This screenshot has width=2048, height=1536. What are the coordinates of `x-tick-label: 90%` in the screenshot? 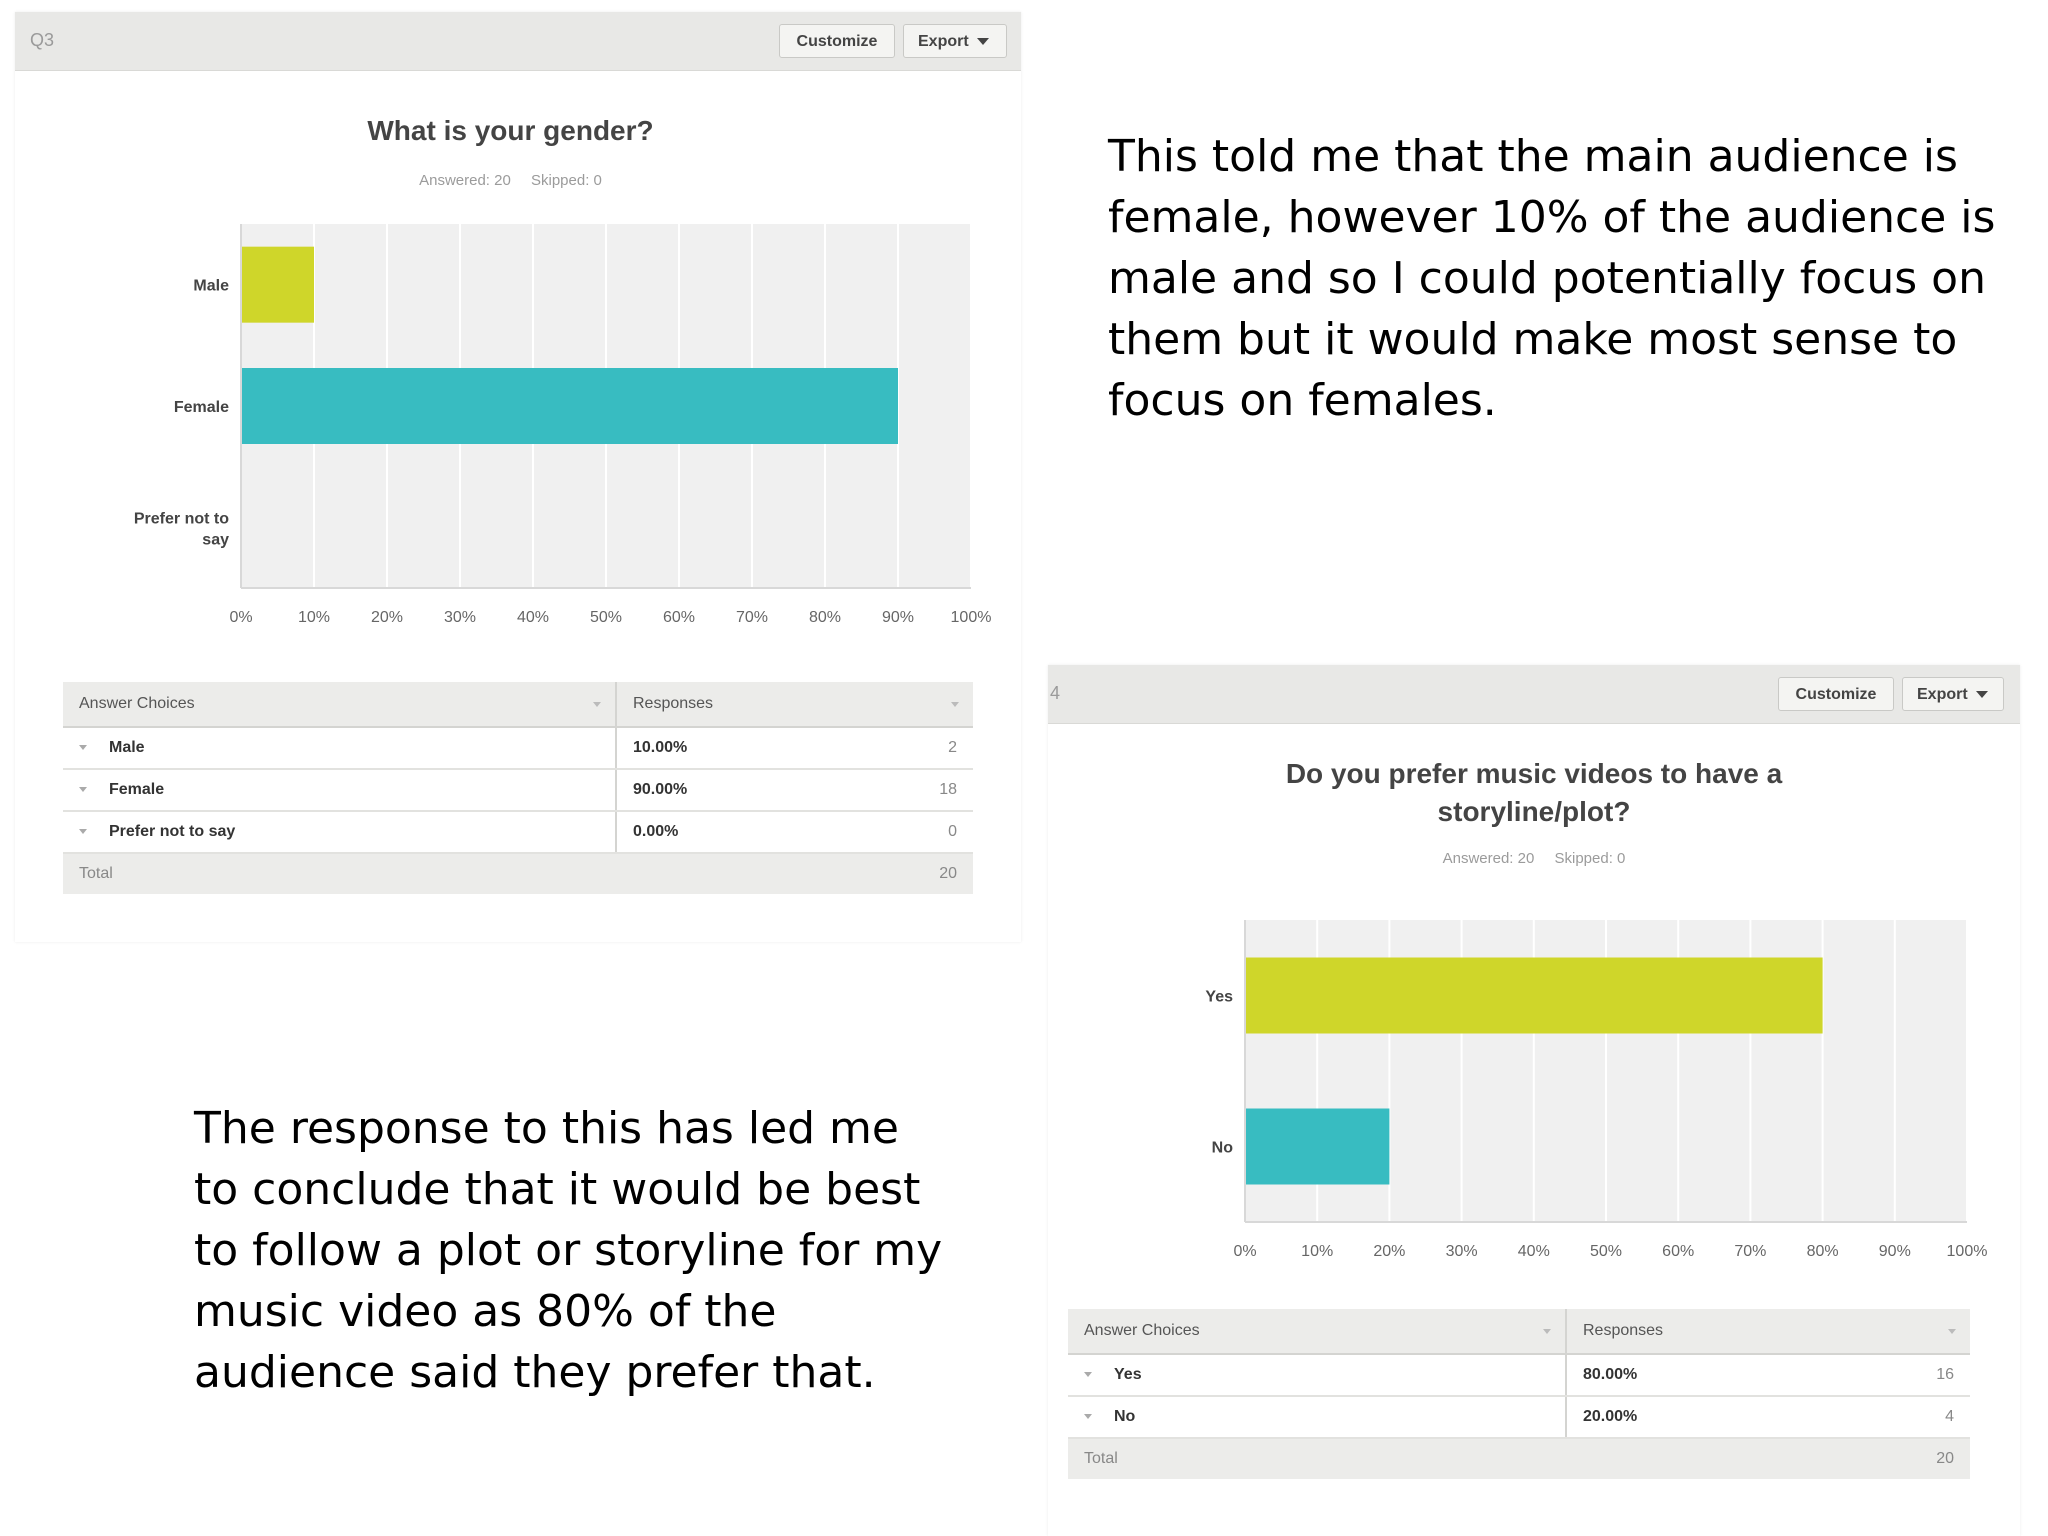 It's located at (898, 617).